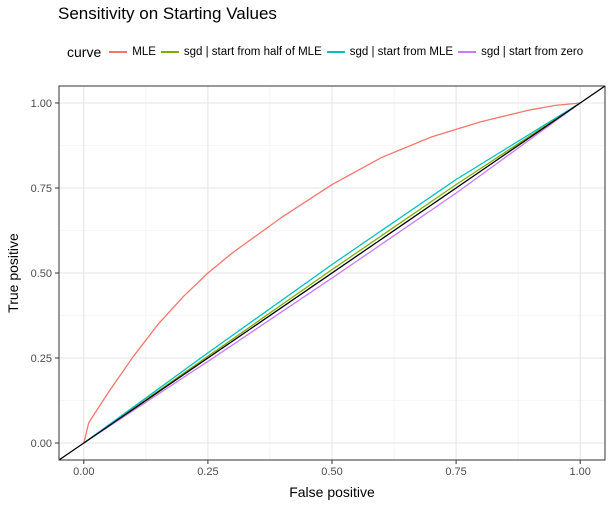  I want to click on legend-key-mle, so click(118, 52).